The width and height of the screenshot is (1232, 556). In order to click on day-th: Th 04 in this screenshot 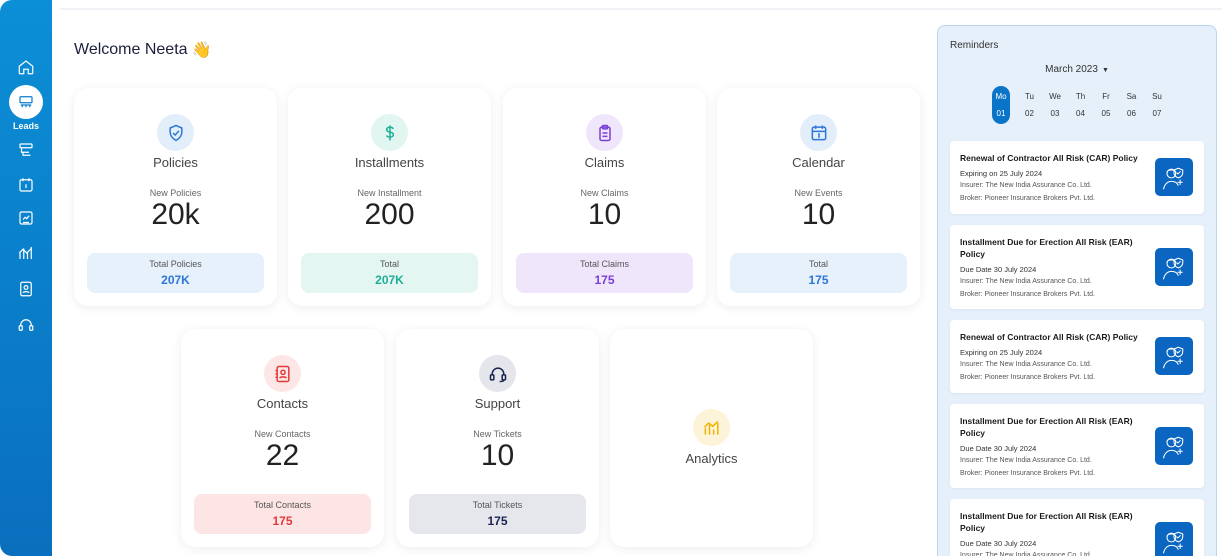, I will do `click(1080, 105)`.